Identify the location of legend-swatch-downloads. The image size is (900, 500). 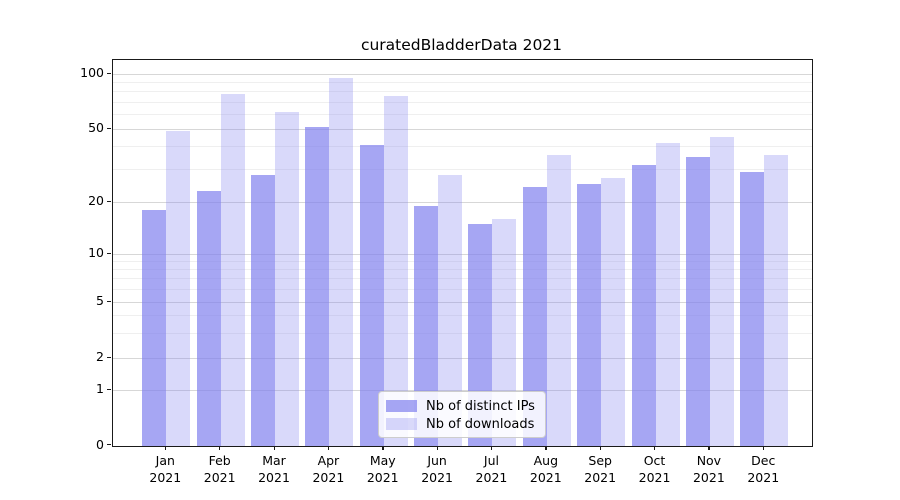
(401, 424).